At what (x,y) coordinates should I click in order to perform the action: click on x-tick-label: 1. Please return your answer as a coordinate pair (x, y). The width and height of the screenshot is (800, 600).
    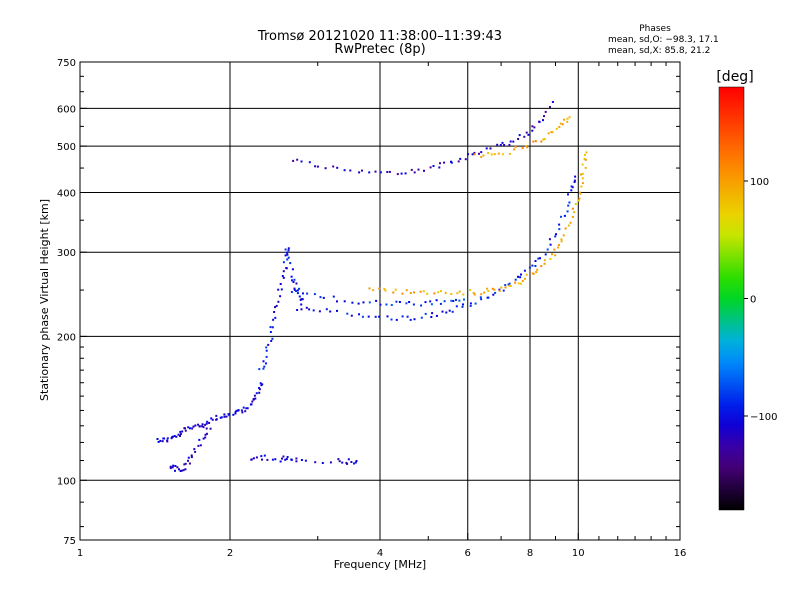
    Looking at the image, I should click on (80, 553).